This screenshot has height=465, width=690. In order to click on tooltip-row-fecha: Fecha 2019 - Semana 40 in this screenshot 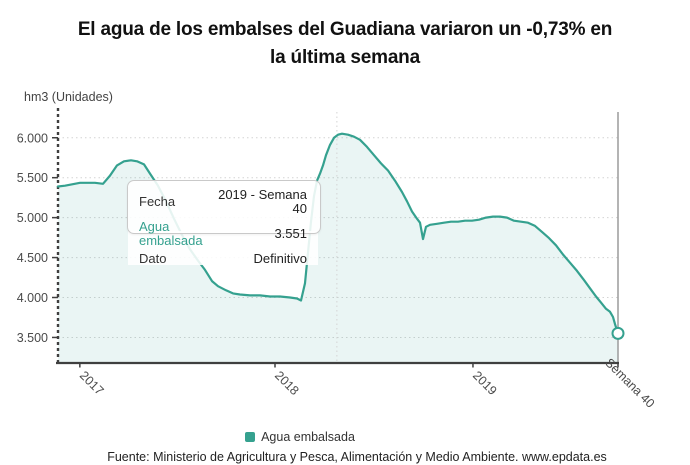, I will do `click(223, 202)`.